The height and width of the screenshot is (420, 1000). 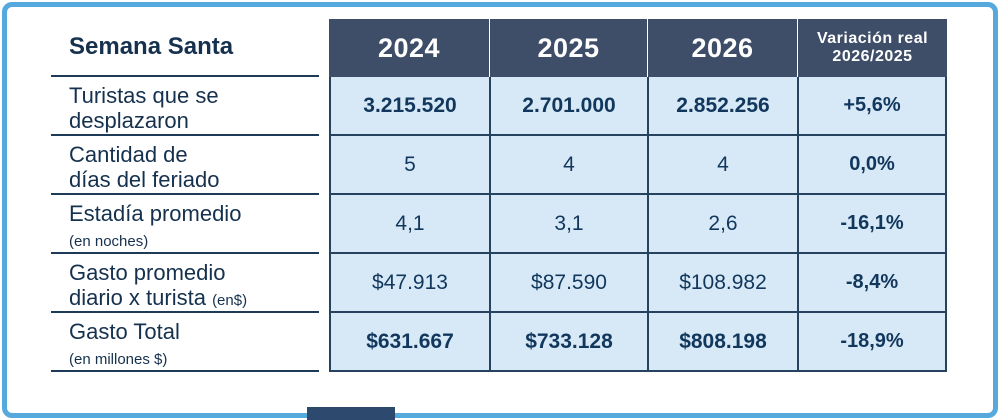 I want to click on variation-gasto-total: -18,9%, so click(x=872, y=342).